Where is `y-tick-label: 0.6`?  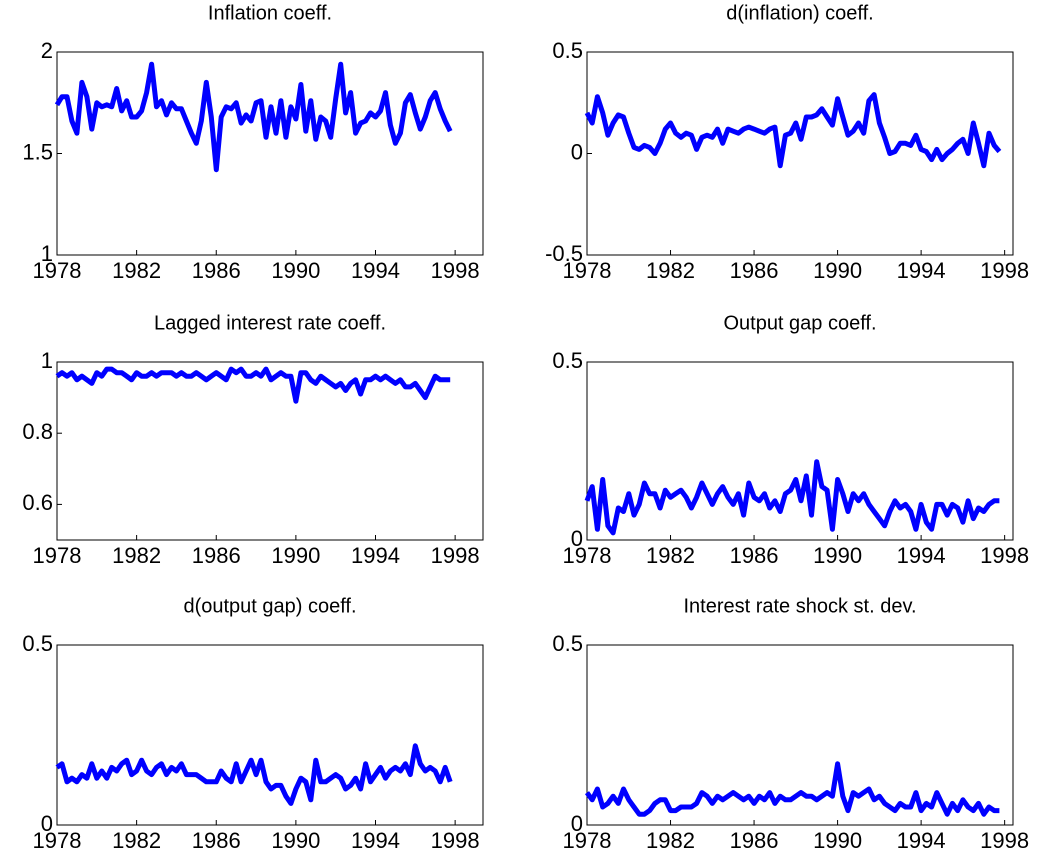
y-tick-label: 0.6 is located at coordinates (37, 502).